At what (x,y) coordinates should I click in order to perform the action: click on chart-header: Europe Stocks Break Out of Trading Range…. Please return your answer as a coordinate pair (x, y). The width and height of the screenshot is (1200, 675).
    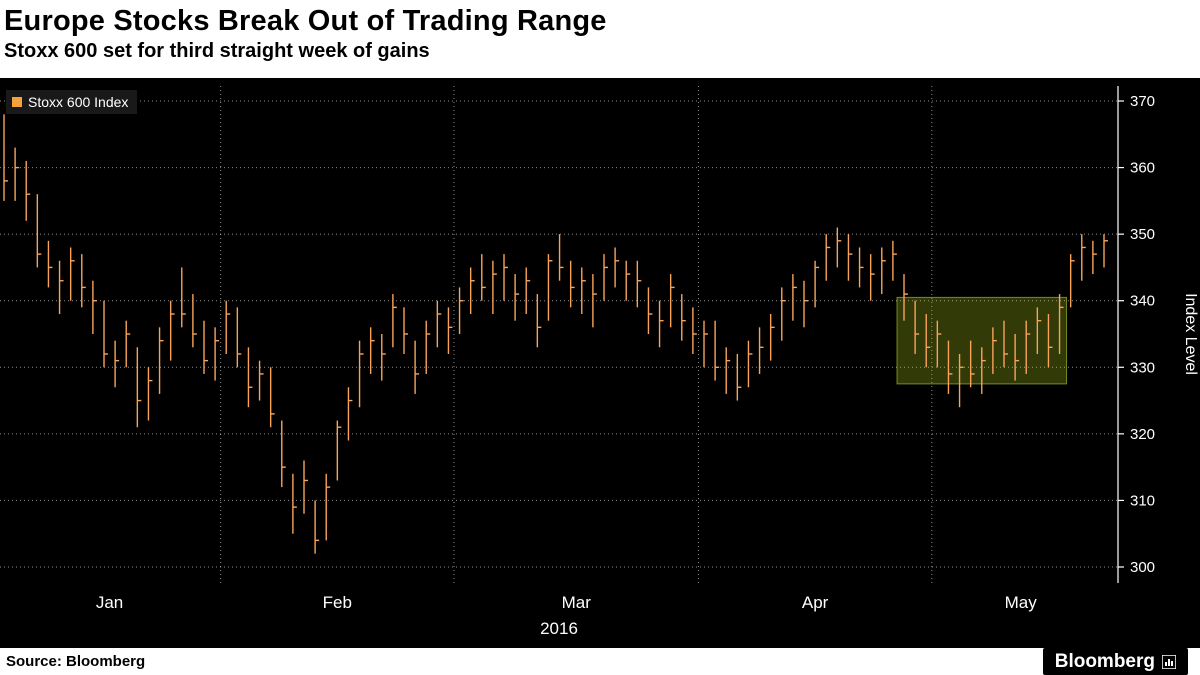
    Looking at the image, I should click on (600, 39).